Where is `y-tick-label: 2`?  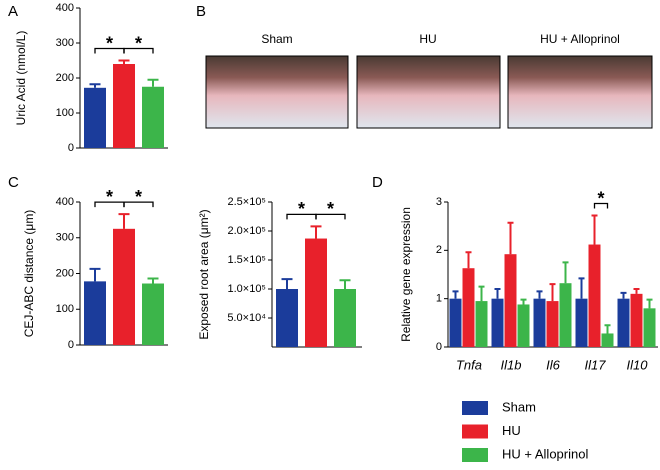
y-tick-label: 2 is located at coordinates (439, 250).